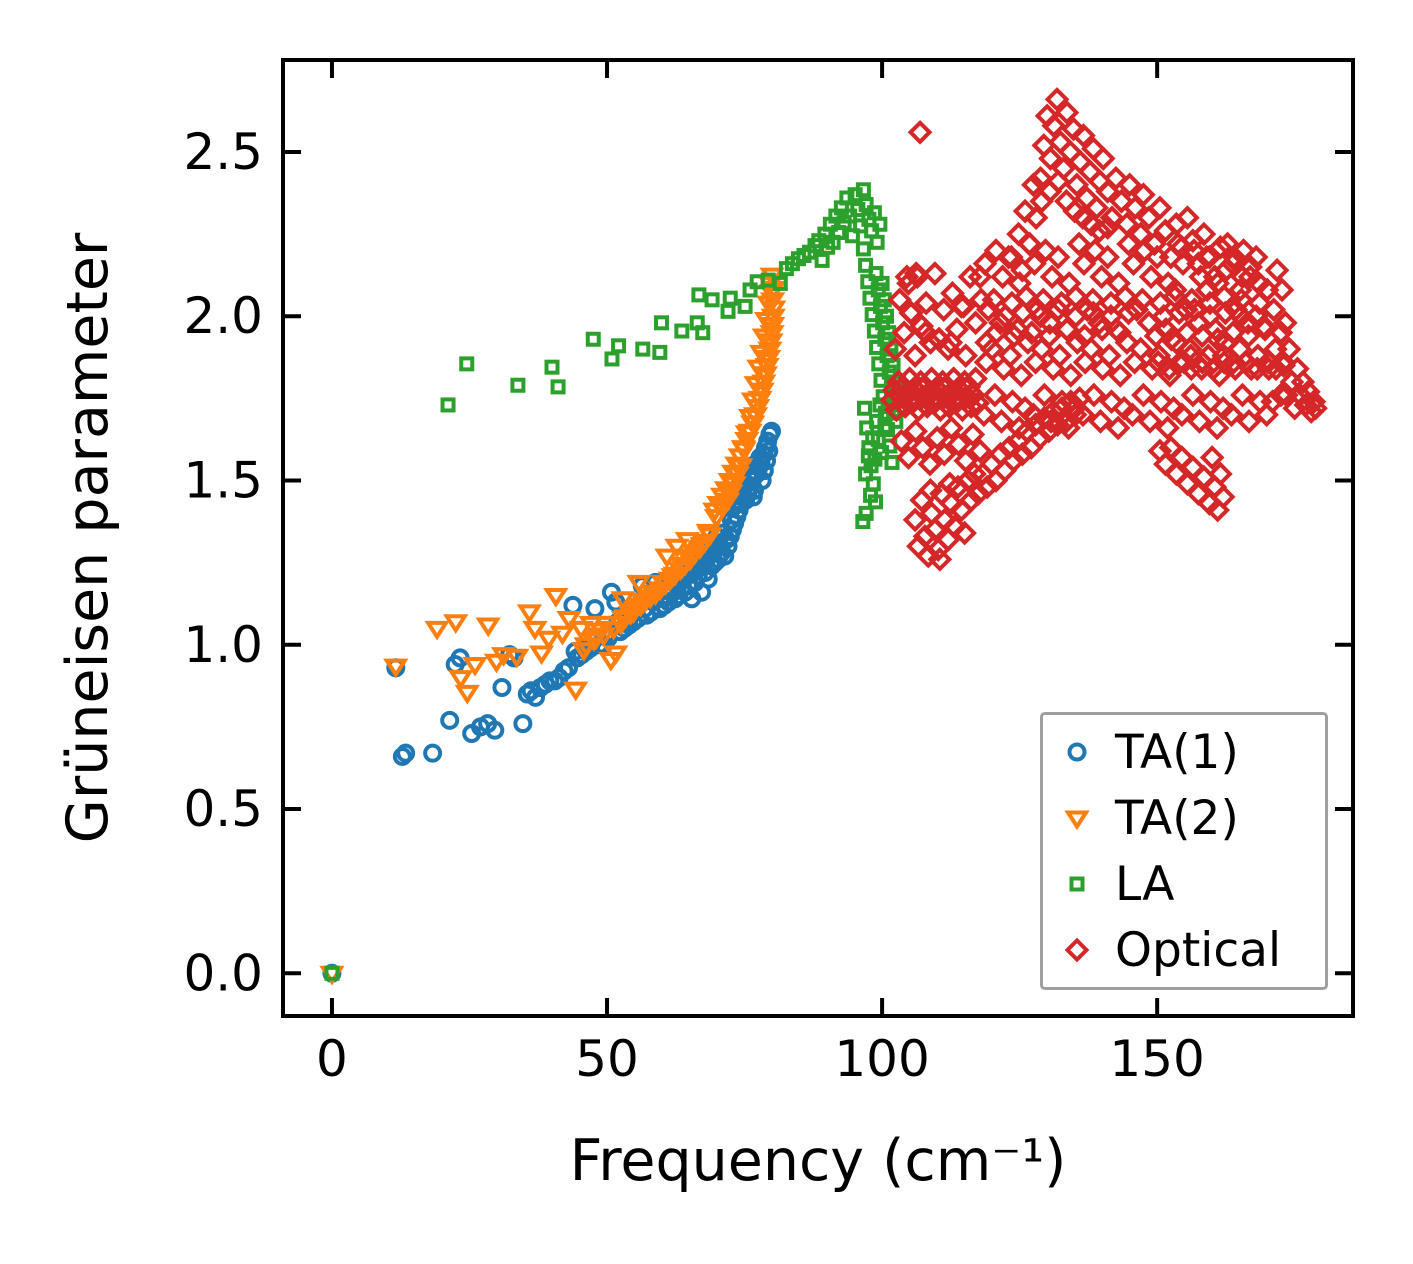 This screenshot has height=1264, width=1413. What do you see at coordinates (223, 152) in the screenshot?
I see `y-tick-label: 2.5` at bounding box center [223, 152].